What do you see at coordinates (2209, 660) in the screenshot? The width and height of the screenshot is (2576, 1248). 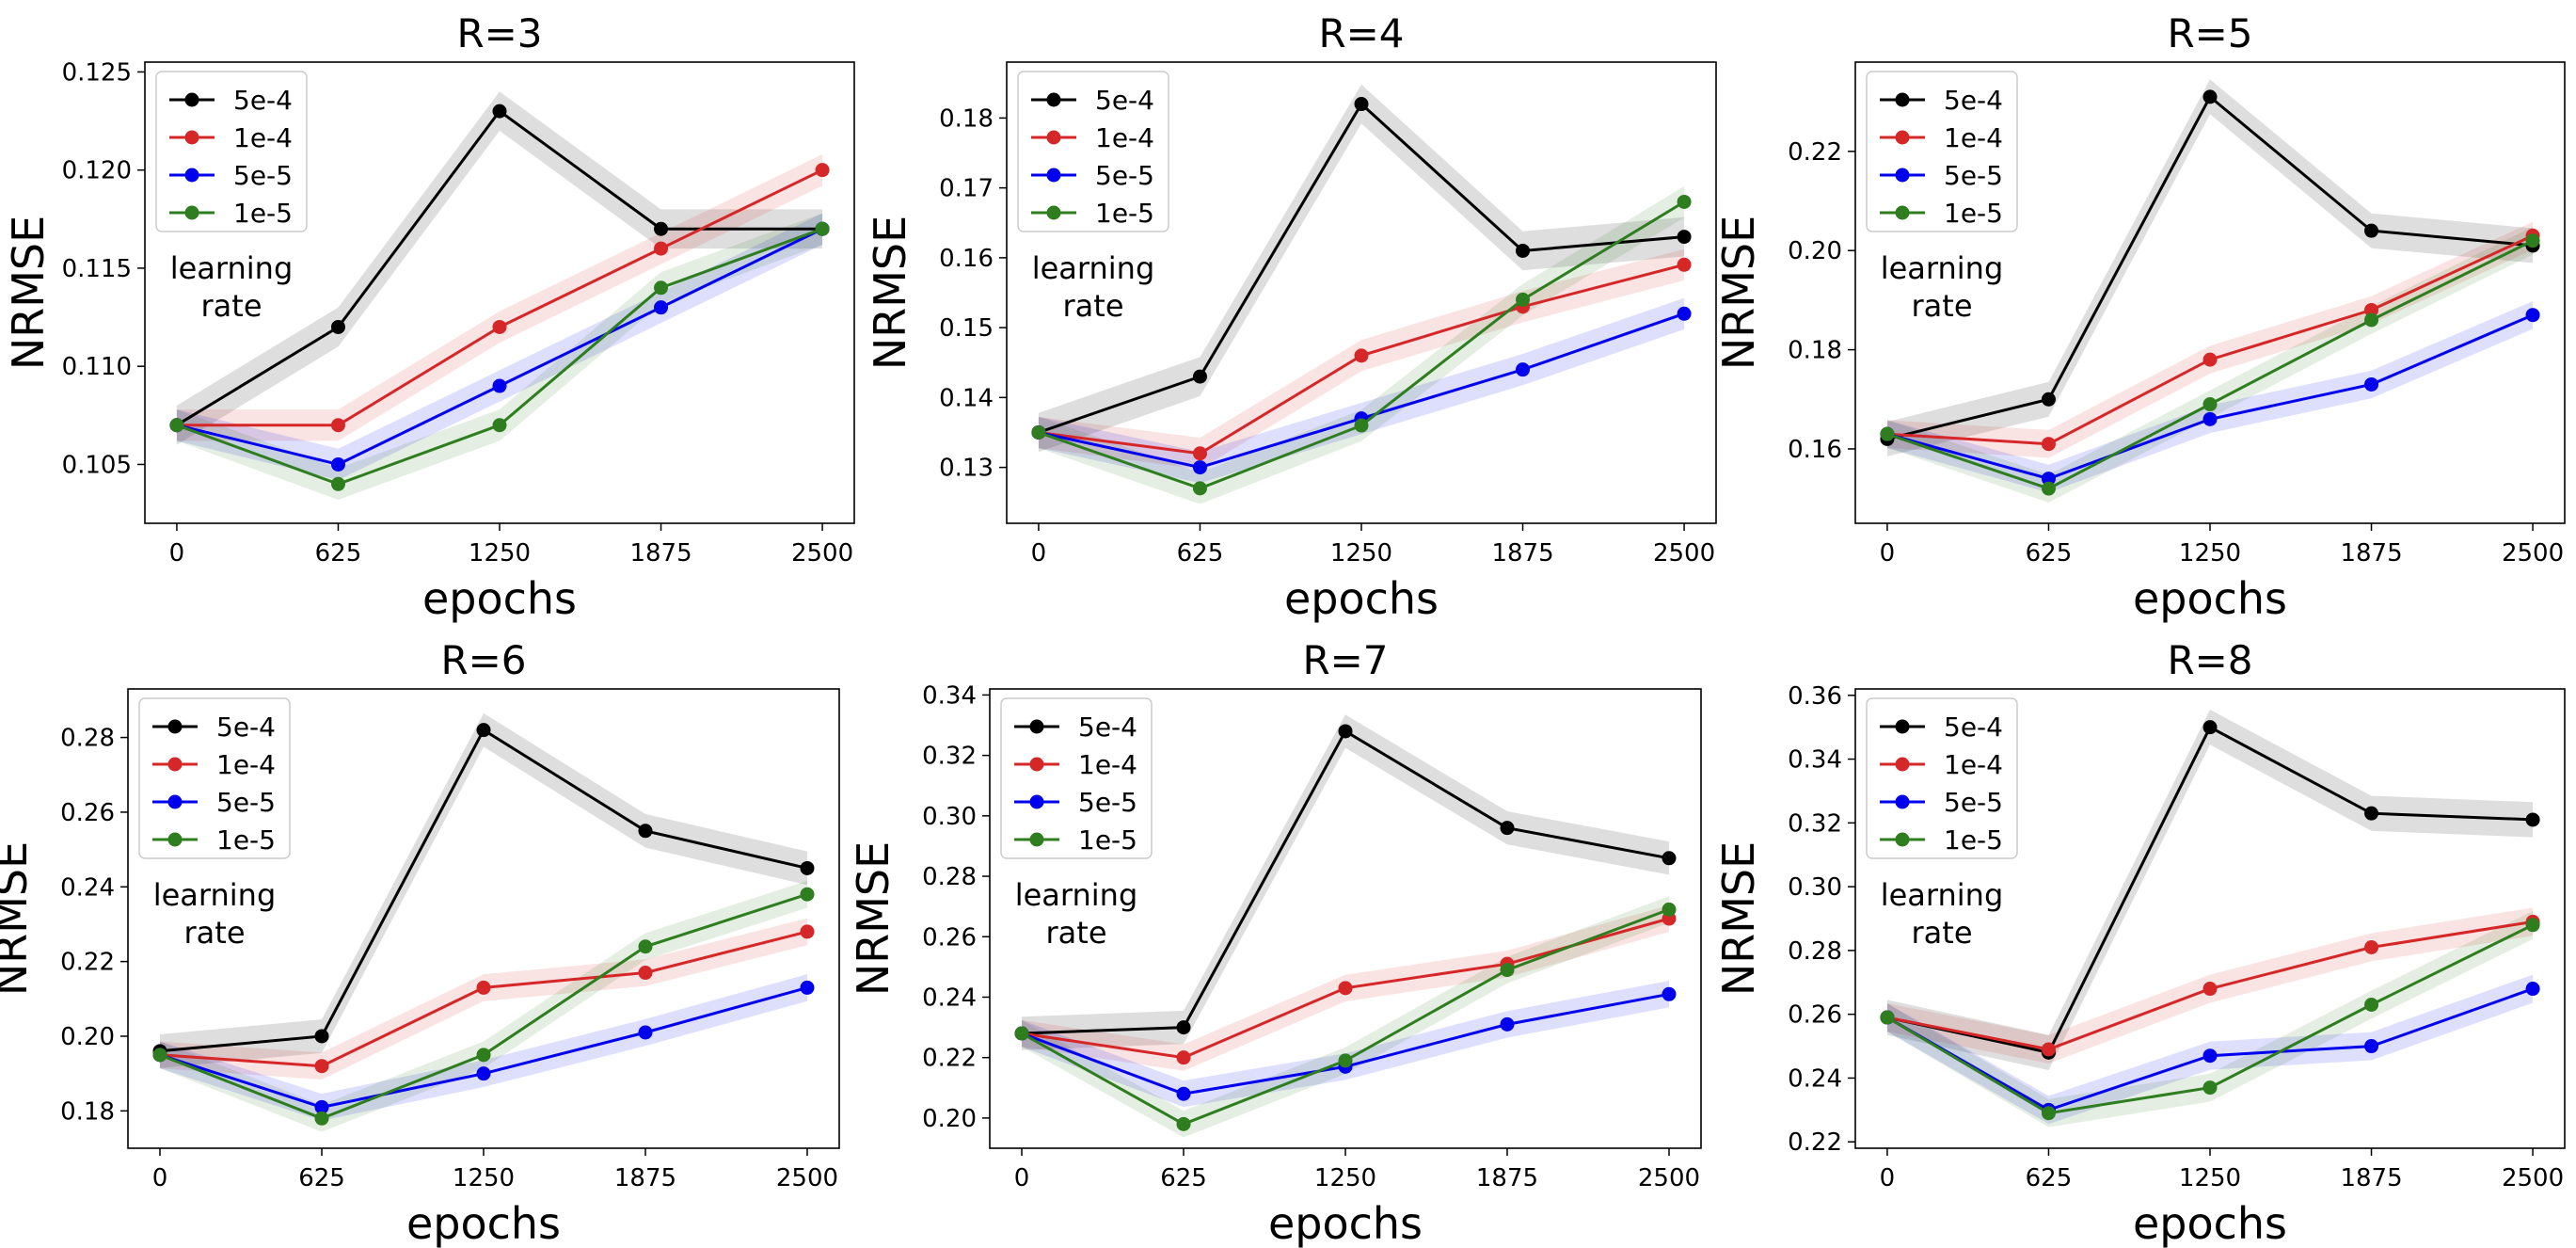 I see `chart-title: R=8` at bounding box center [2209, 660].